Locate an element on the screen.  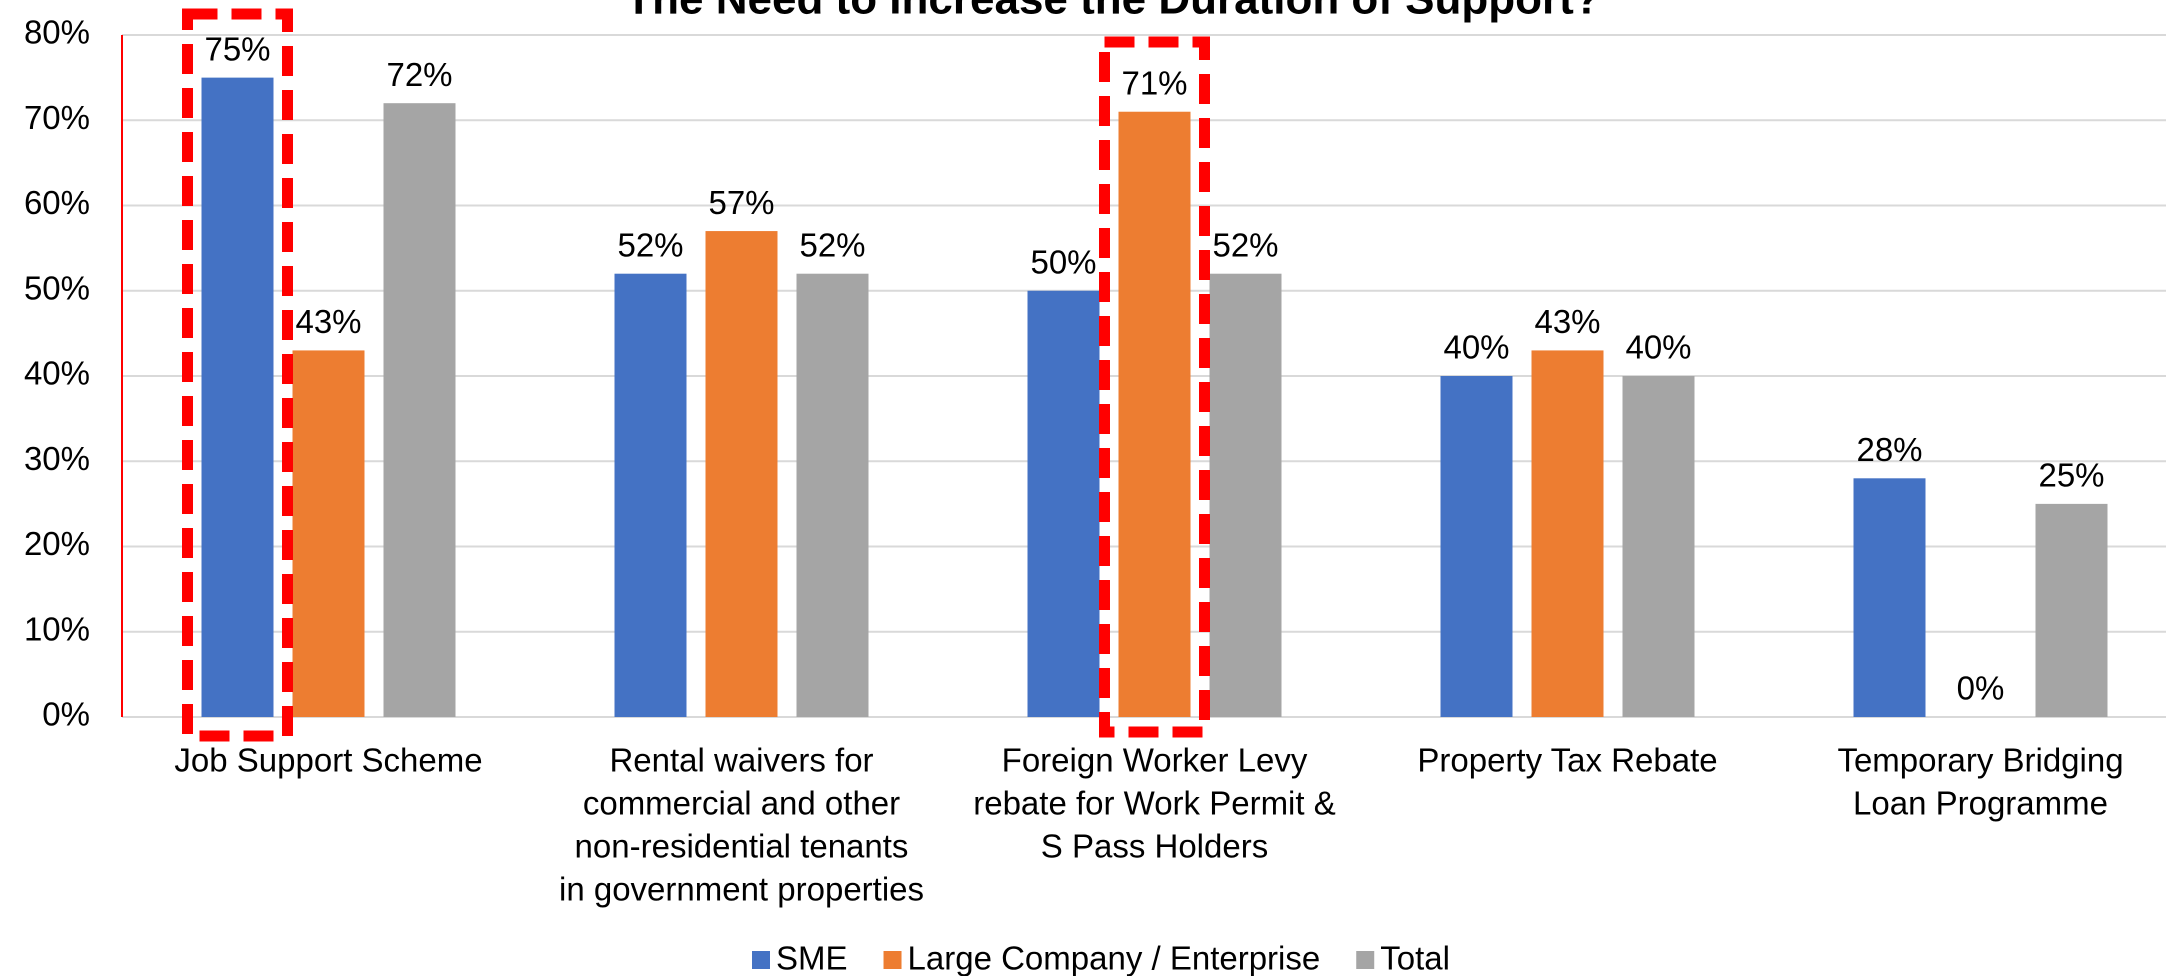
legend-label: SME is located at coordinates (812, 958).